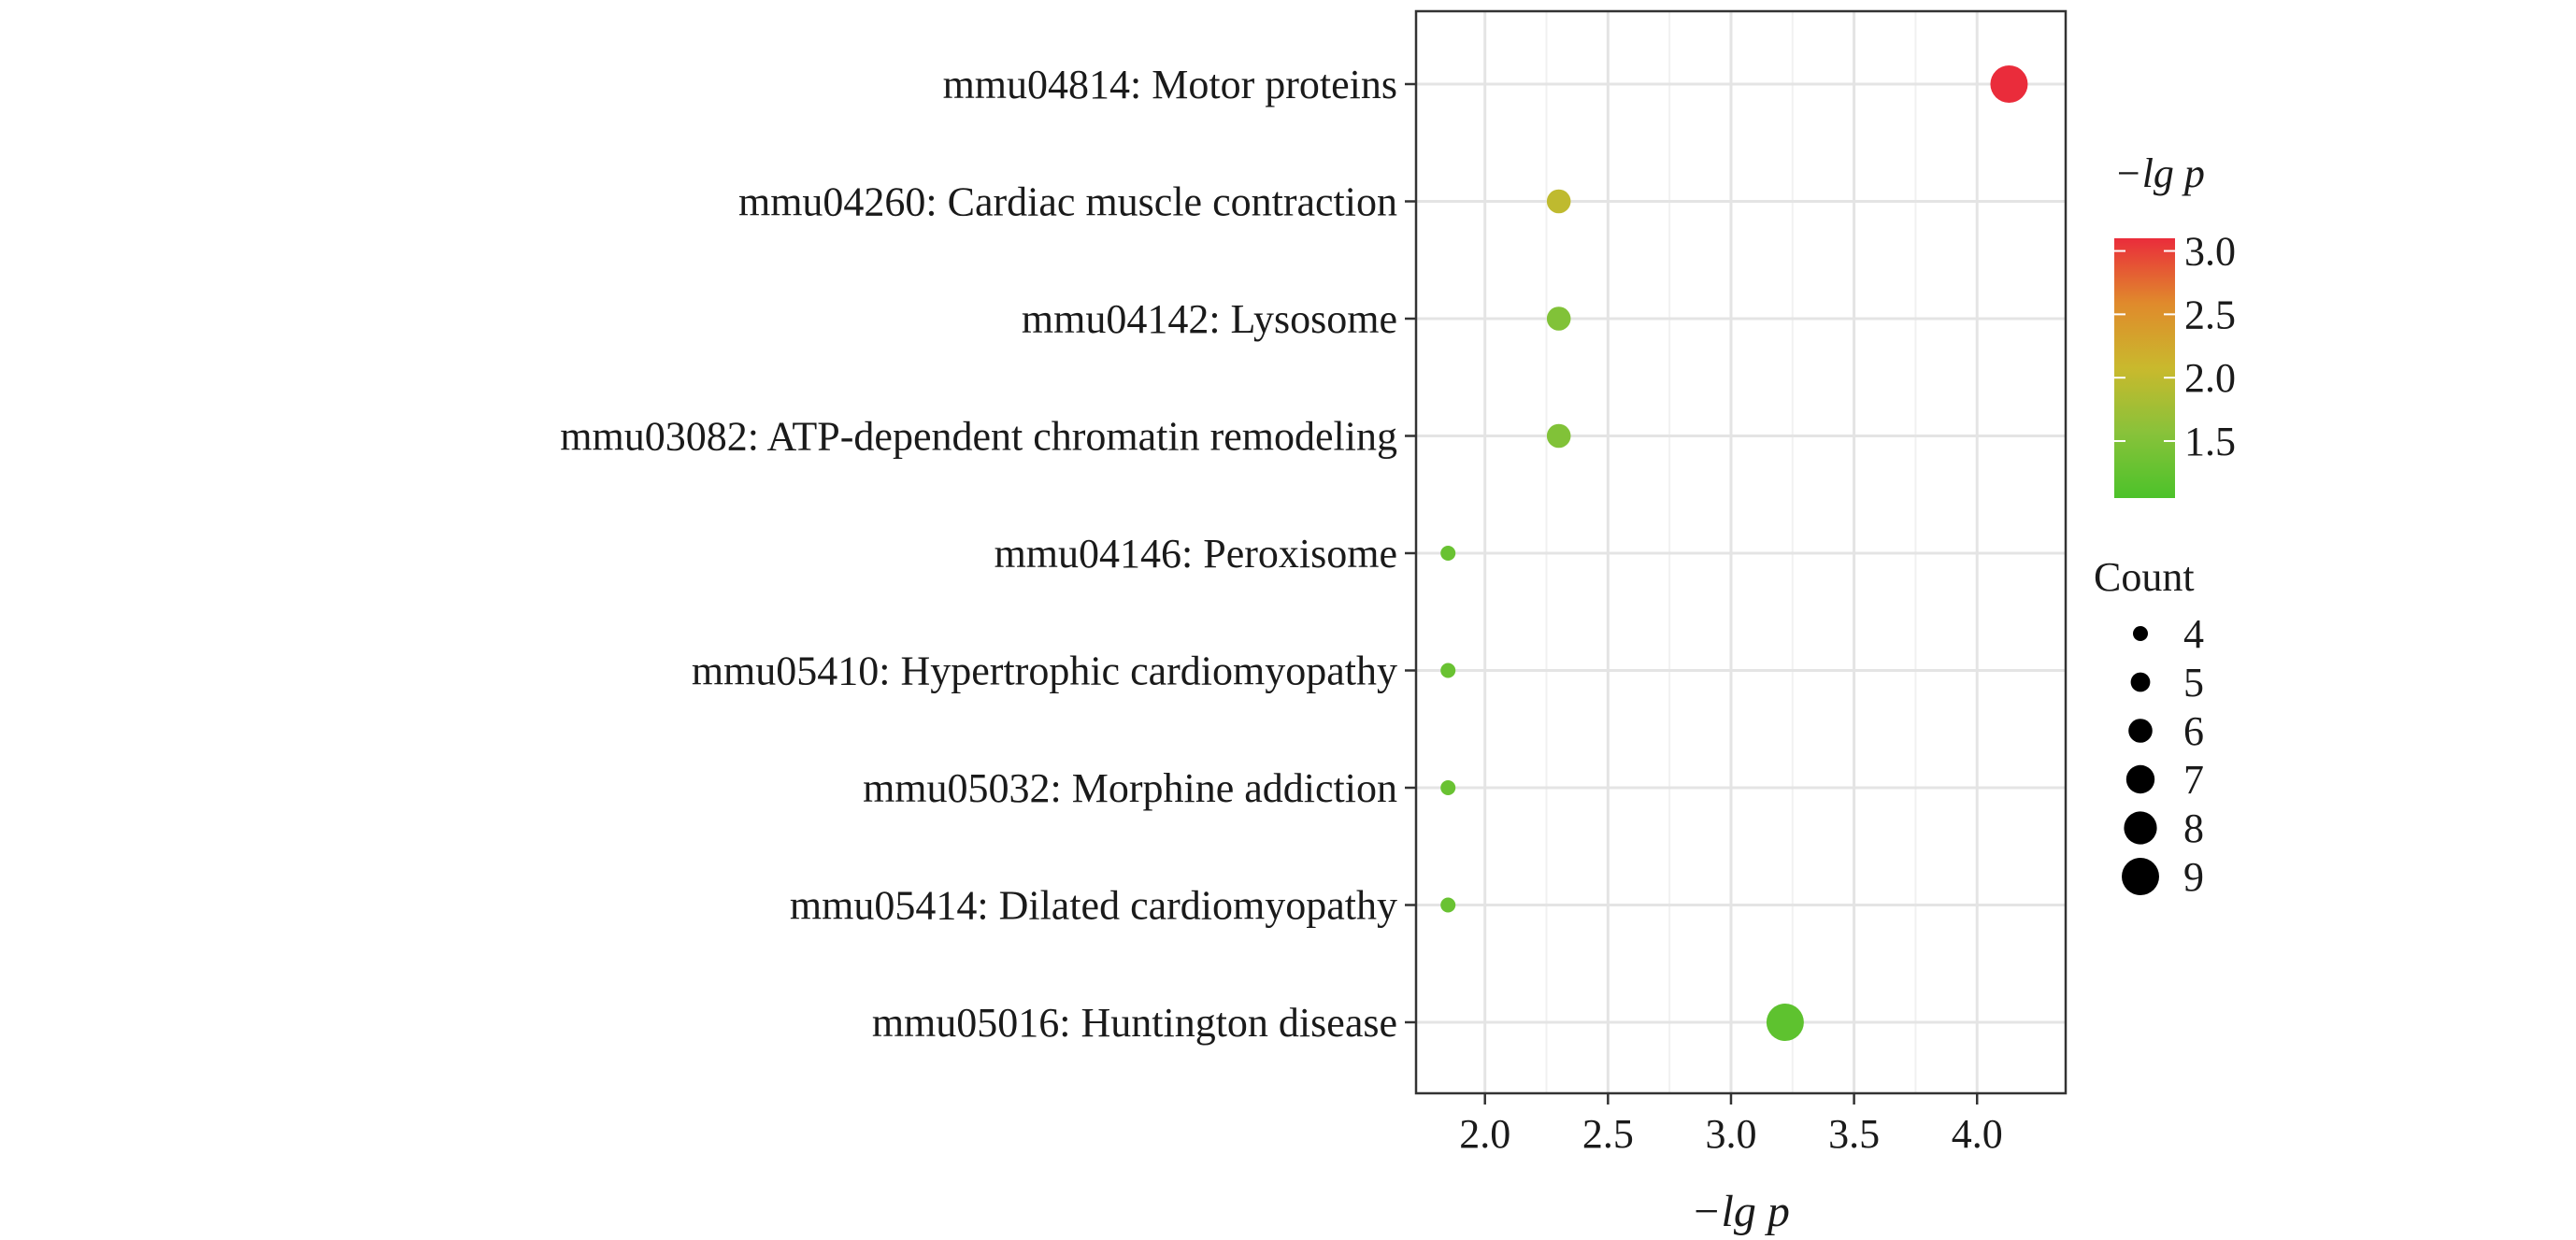 This screenshot has width=2576, height=1240. I want to click on y-category-label: mmu05032: Morphine addiction, so click(1130, 788).